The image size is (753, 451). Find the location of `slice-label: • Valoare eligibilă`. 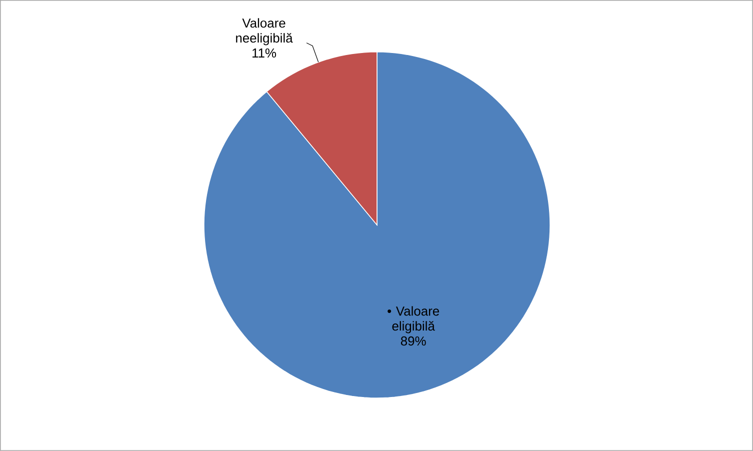

slice-label: • Valoare eligibilă is located at coordinates (414, 320).